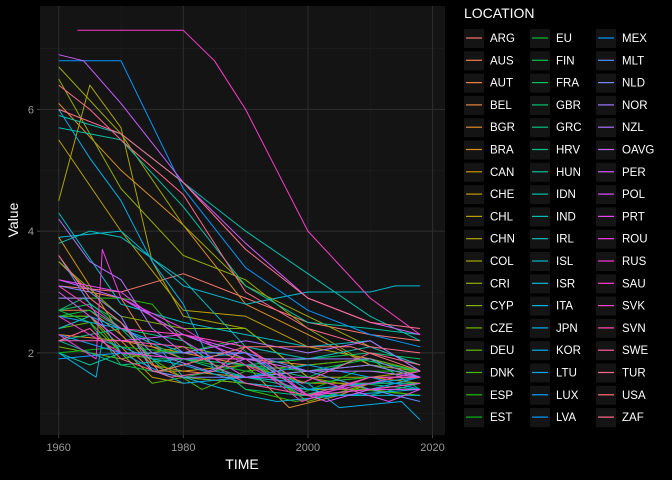  What do you see at coordinates (634, 329) in the screenshot?
I see `legend-label: SVN` at bounding box center [634, 329].